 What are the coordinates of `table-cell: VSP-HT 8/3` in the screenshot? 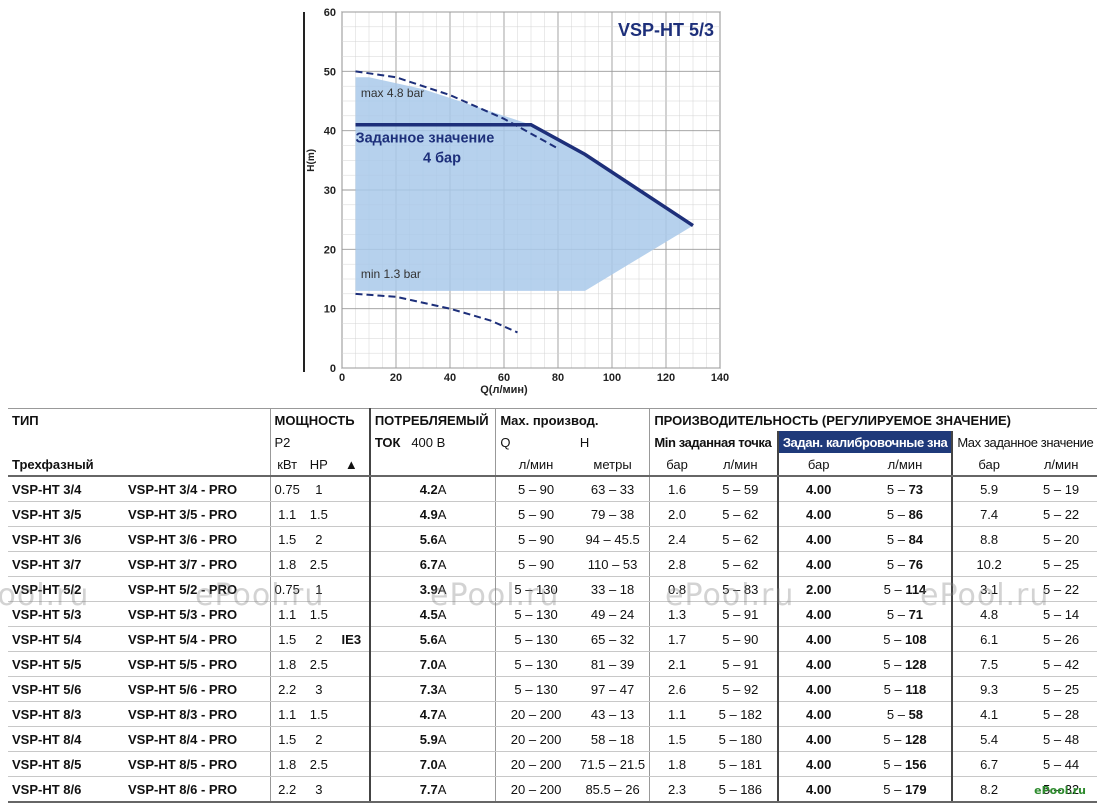 It's located at (66, 714).